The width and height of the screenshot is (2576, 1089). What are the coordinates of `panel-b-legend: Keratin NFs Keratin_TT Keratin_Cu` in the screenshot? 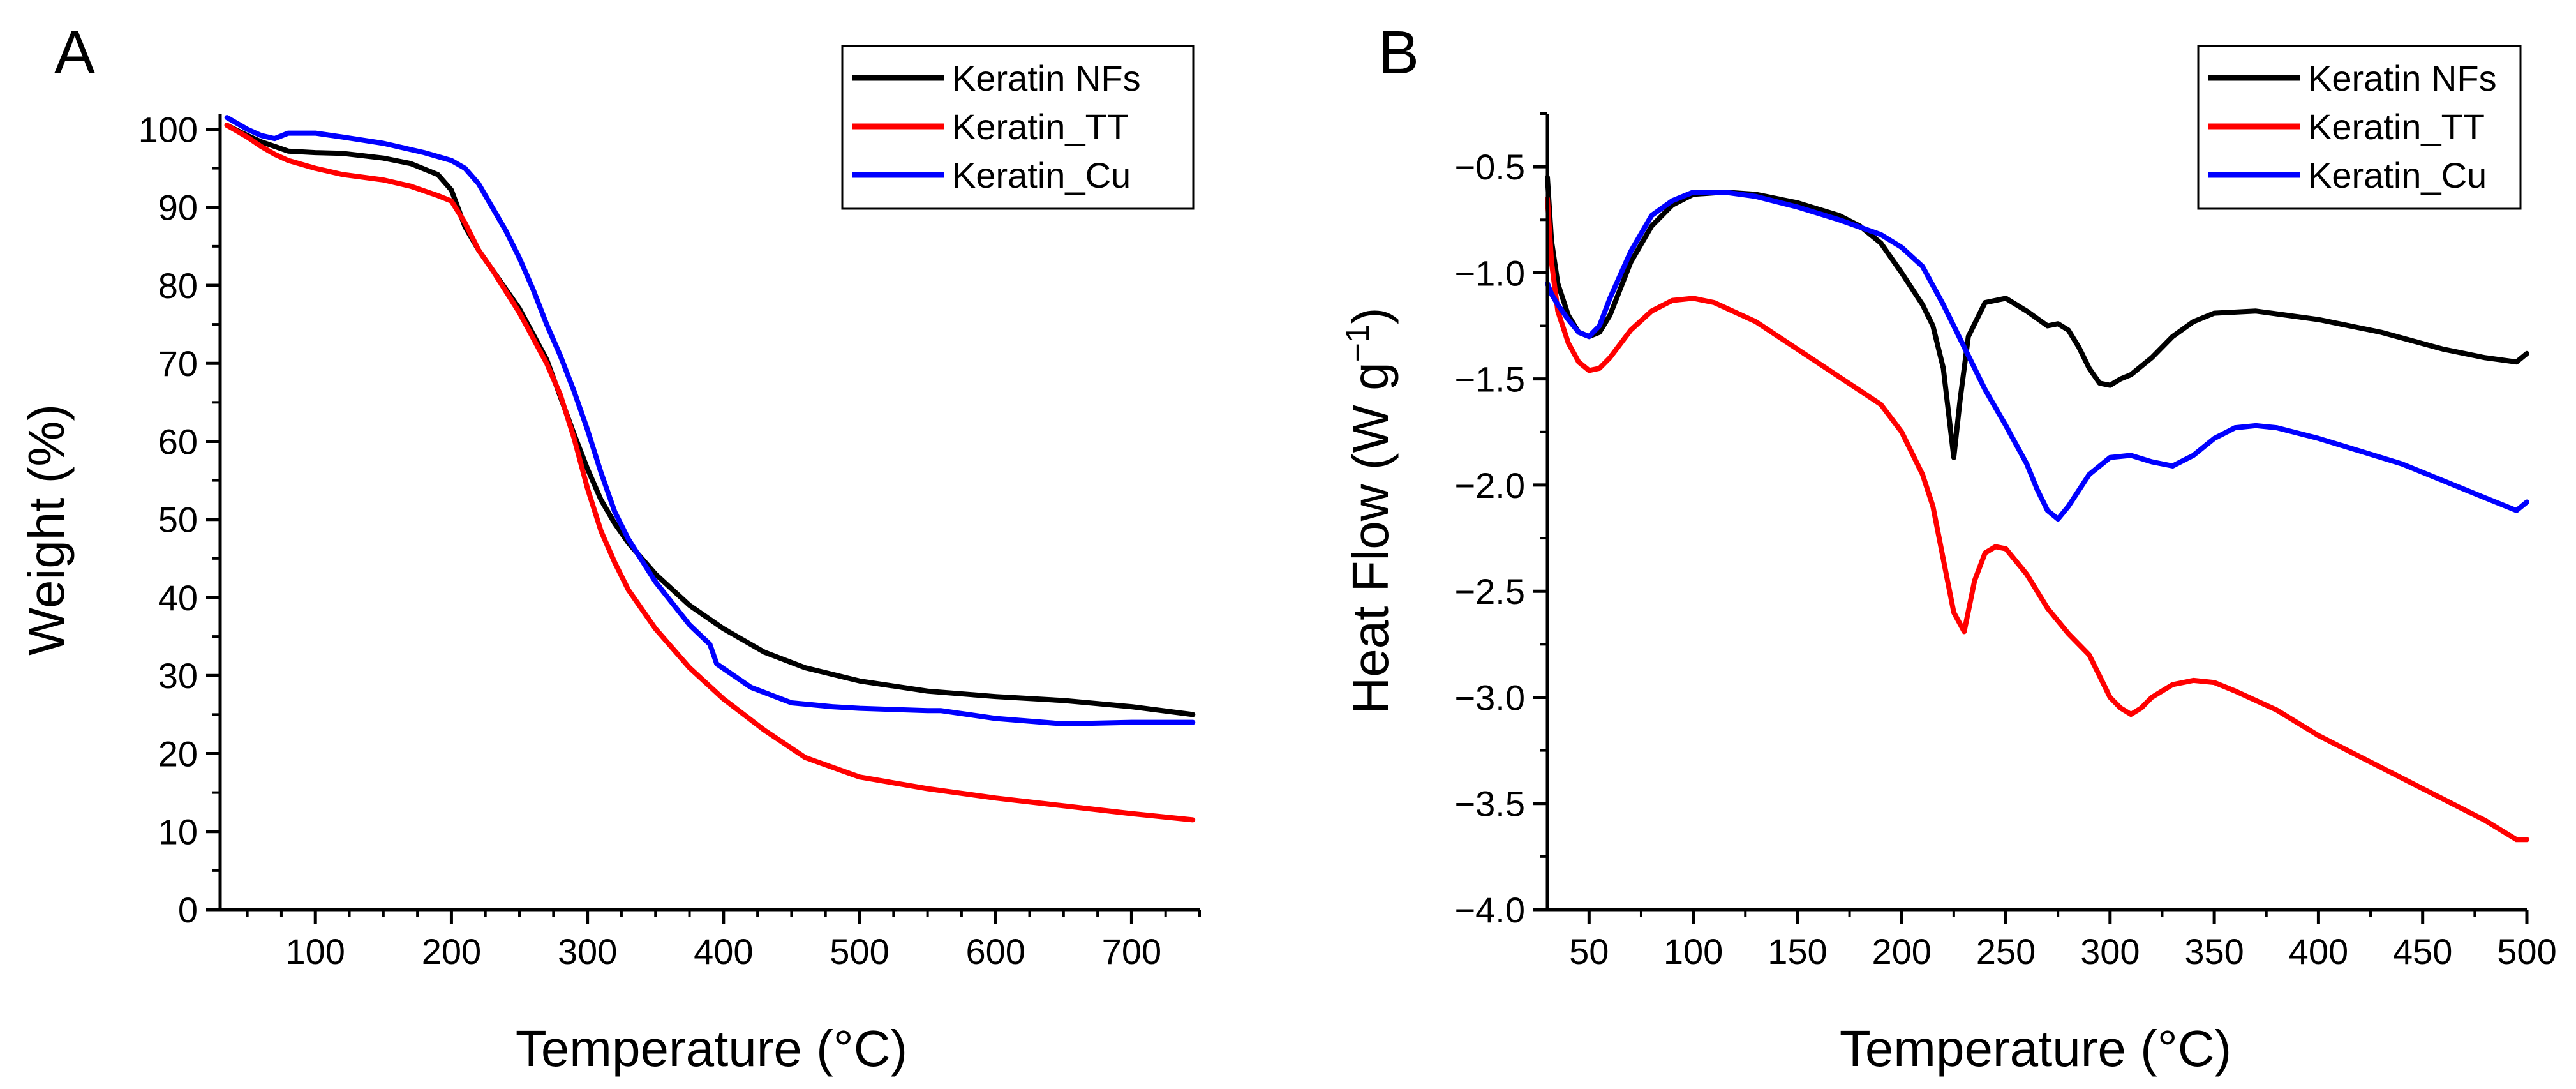 It's located at (2359, 127).